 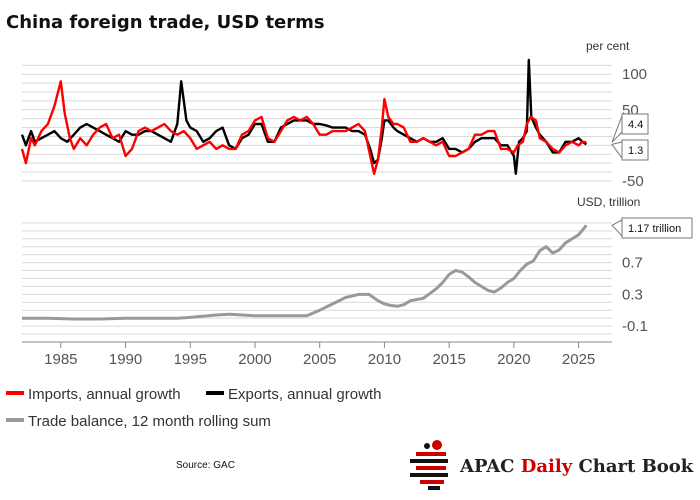 I want to click on brand-logo-icon, so click(x=429, y=465).